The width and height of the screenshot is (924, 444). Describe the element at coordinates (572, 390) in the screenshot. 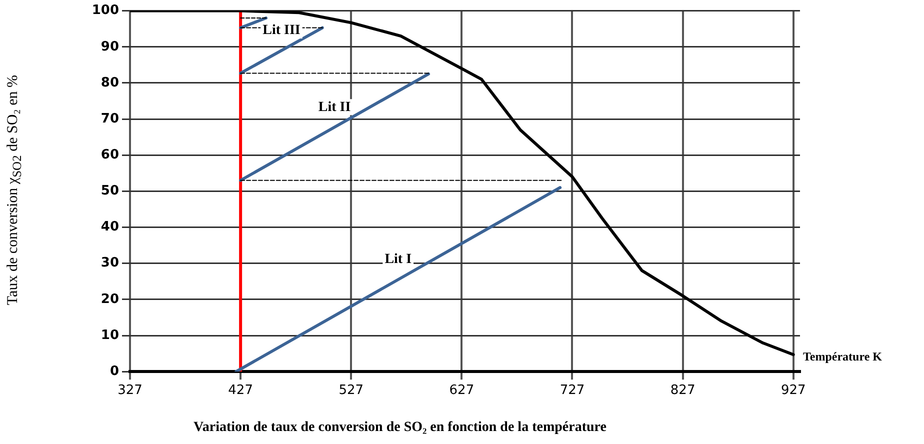

I see `x-tick-label: 727` at that location.